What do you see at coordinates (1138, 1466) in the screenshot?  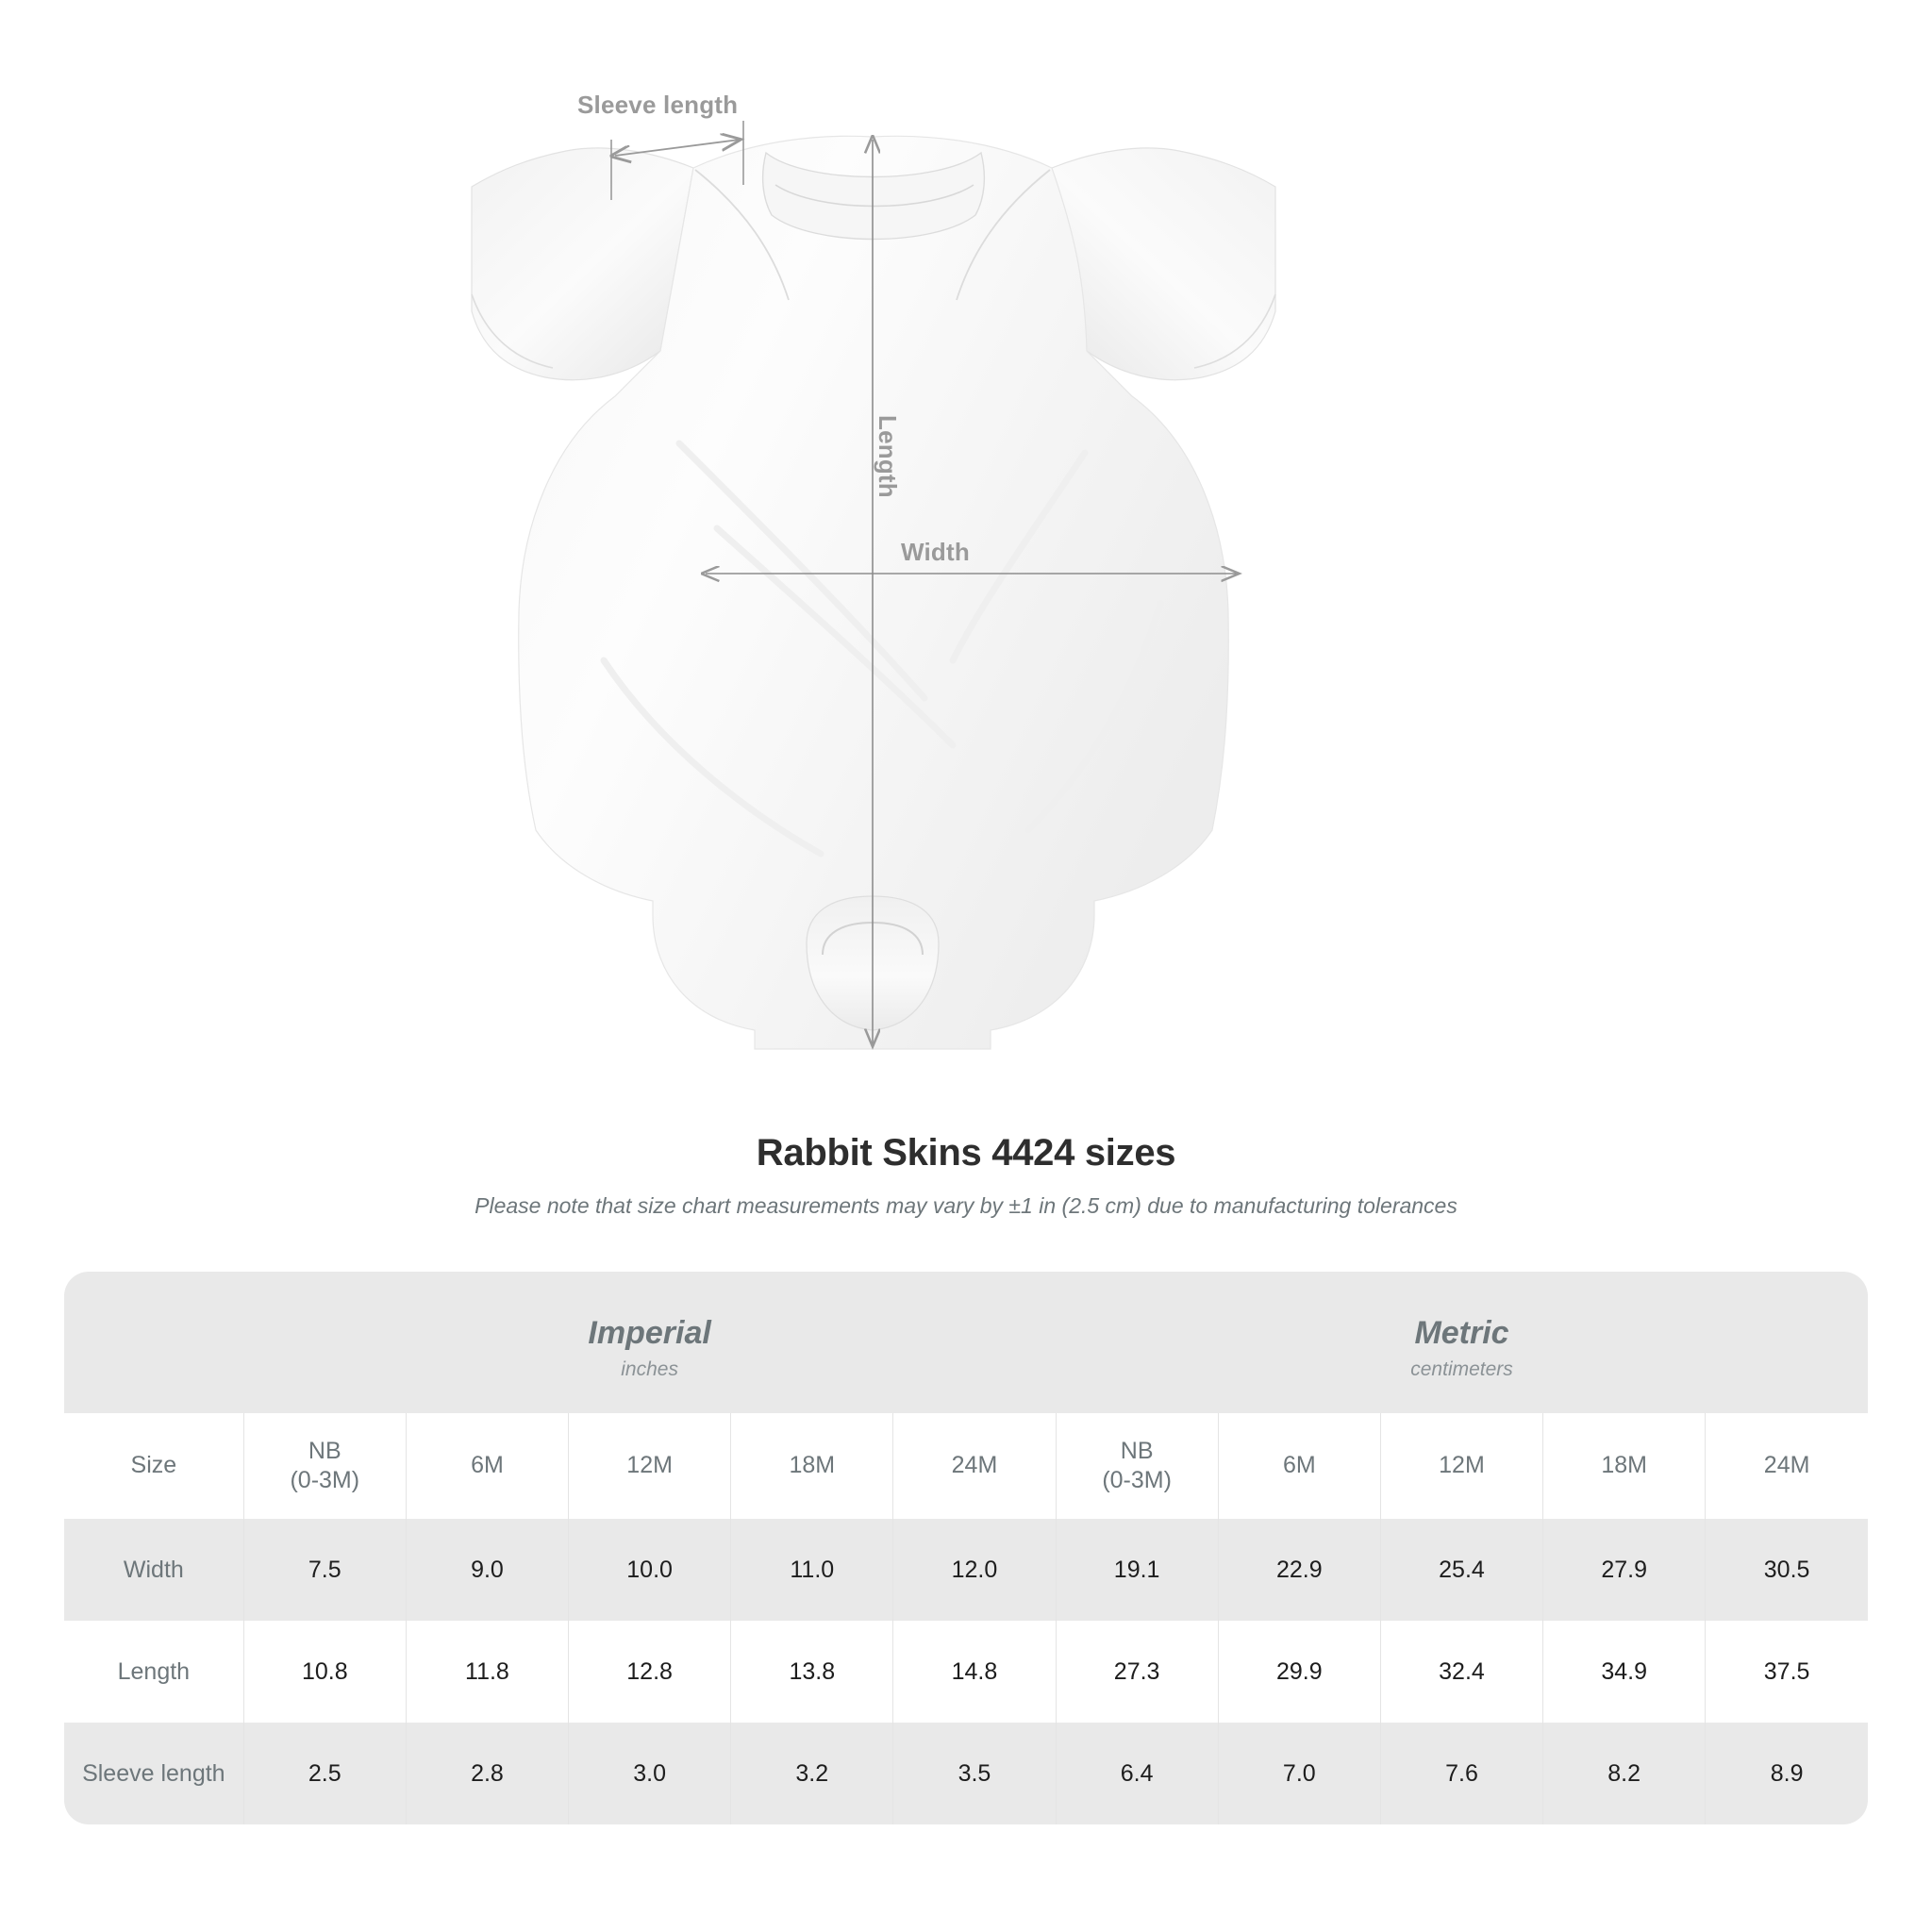 I see `header-metric-nb: NB (0-3M)` at bounding box center [1138, 1466].